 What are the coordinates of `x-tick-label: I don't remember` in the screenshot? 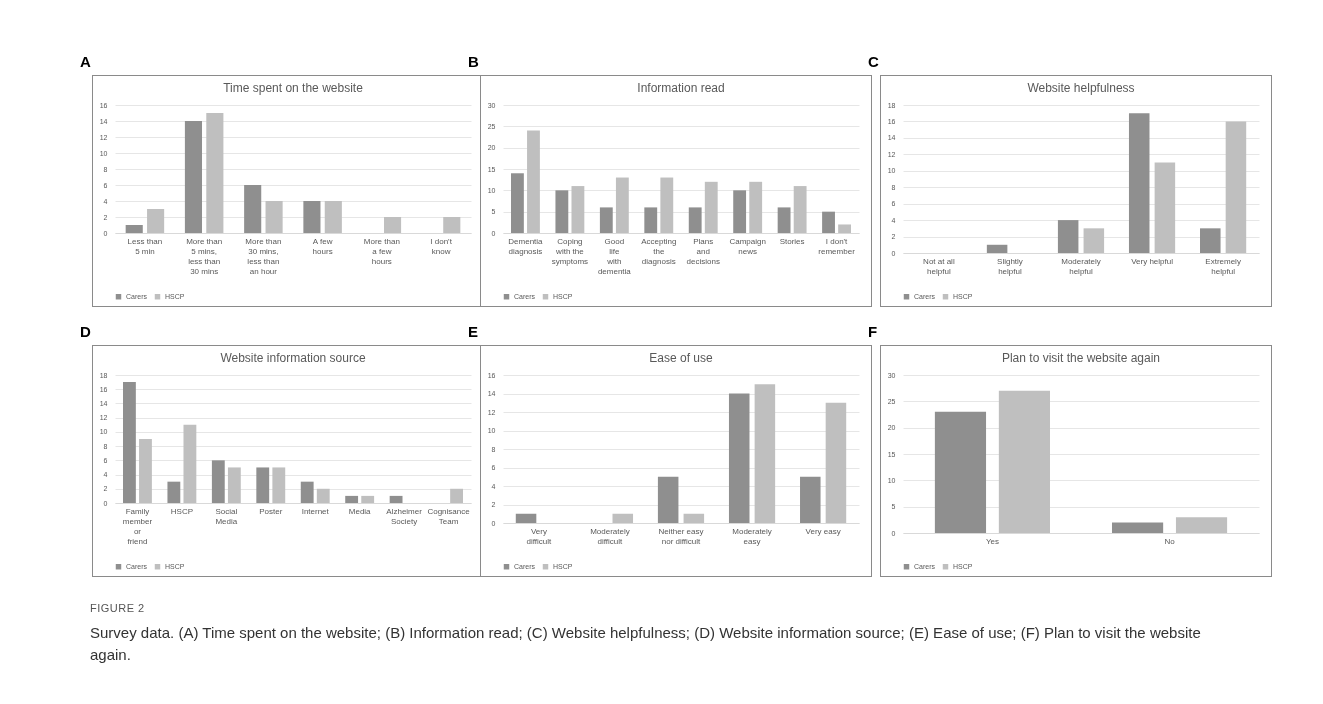 It's located at (837, 246).